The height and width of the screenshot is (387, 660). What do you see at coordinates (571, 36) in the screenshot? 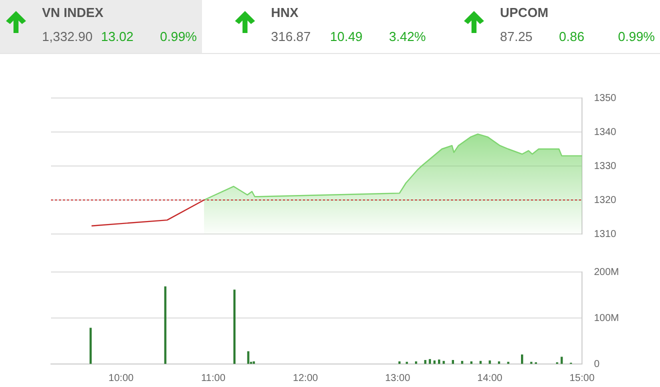
I see `text: 0.86` at bounding box center [571, 36].